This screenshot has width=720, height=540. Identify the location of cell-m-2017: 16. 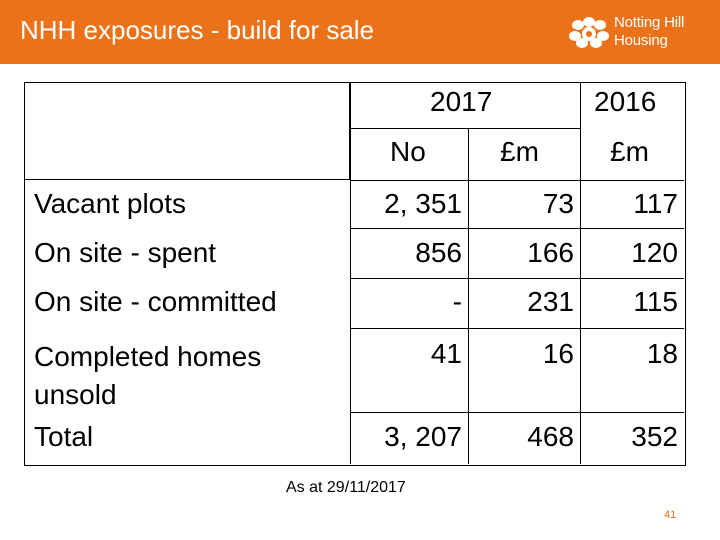
(558, 353).